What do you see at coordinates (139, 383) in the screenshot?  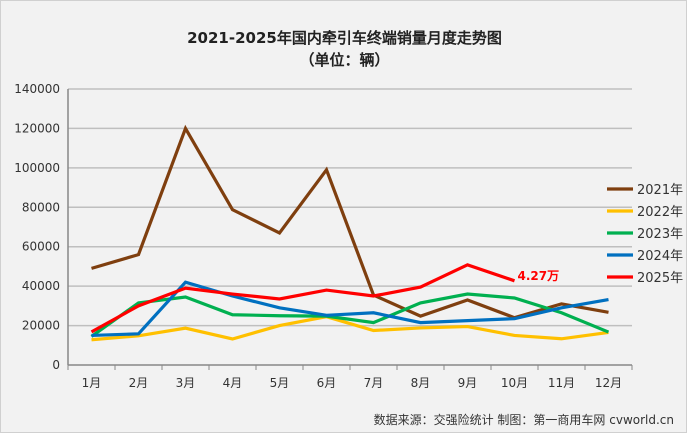 I see `x-tick-label: 2月` at bounding box center [139, 383].